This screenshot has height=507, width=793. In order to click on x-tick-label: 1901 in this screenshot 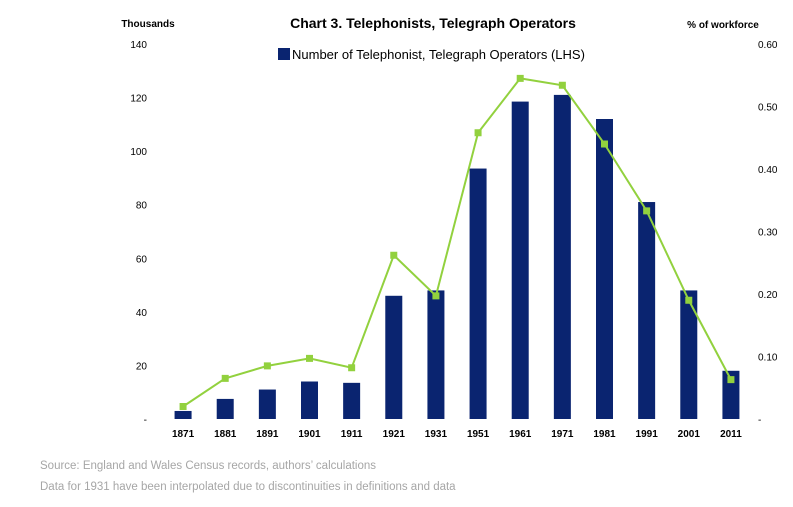, I will do `click(309, 434)`.